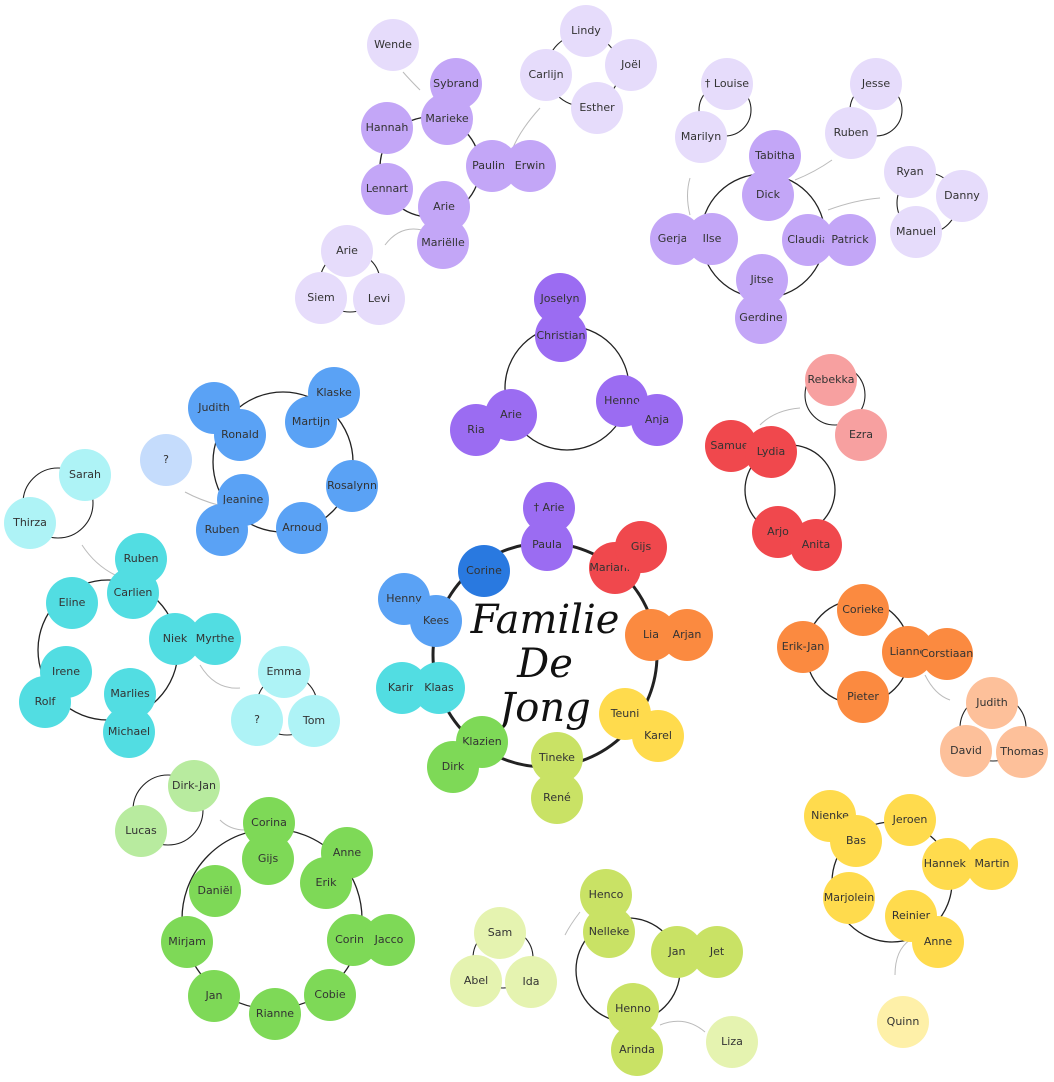  What do you see at coordinates (326, 883) in the screenshot?
I see `person-node: Erik` at bounding box center [326, 883].